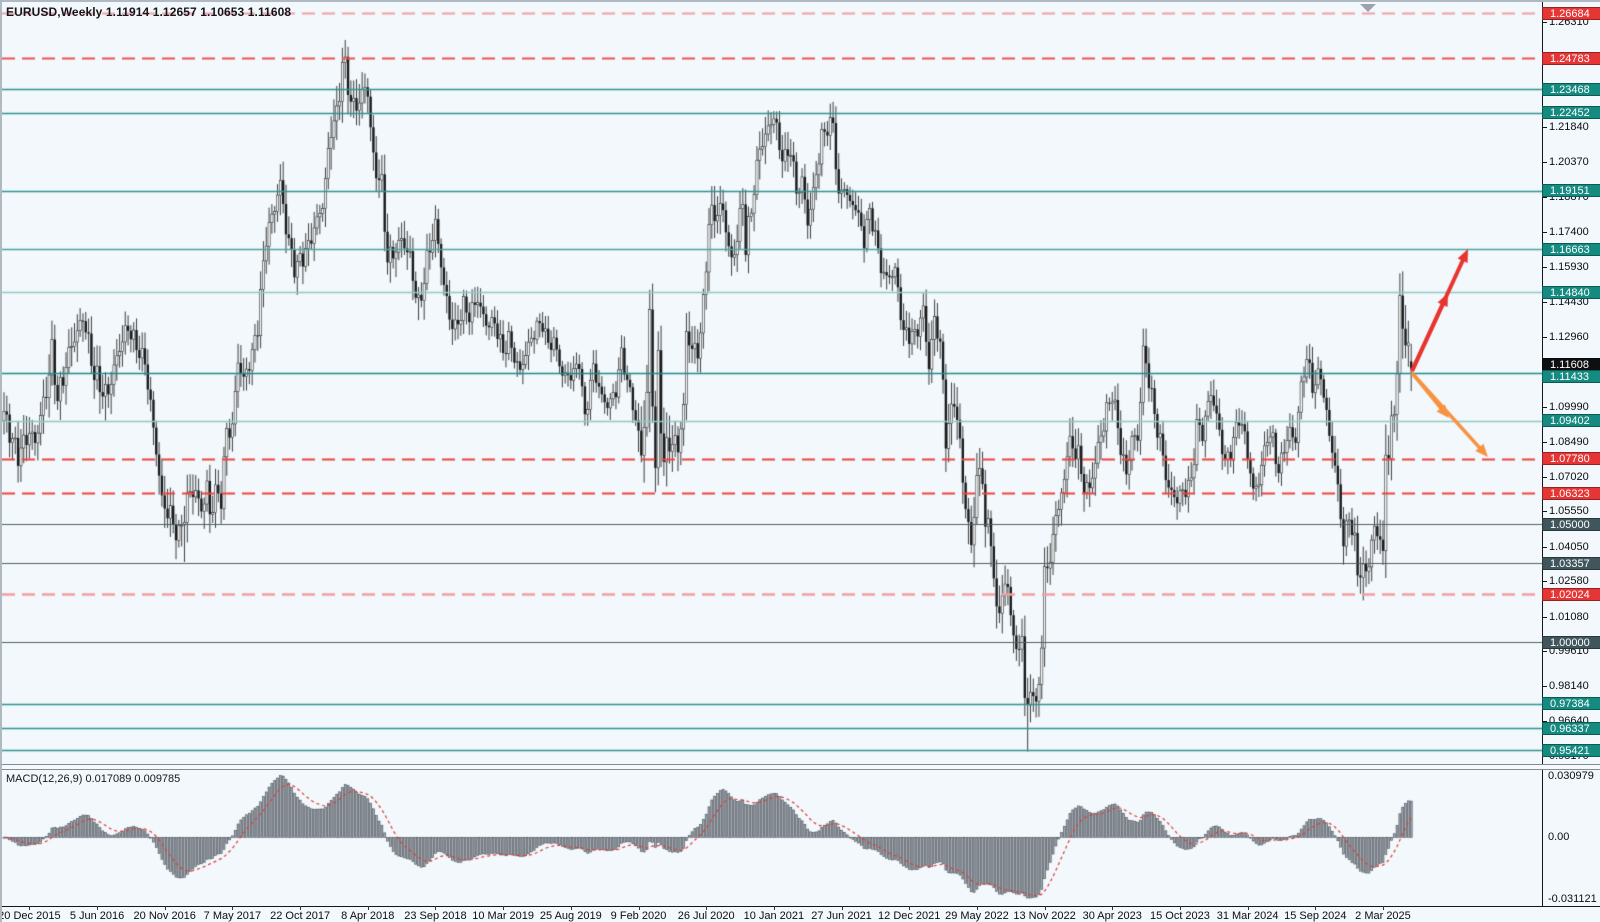 The height and width of the screenshot is (922, 1600). Describe the element at coordinates (1569, 127) in the screenshot. I see `price-tick-label: 1.21840` at that location.